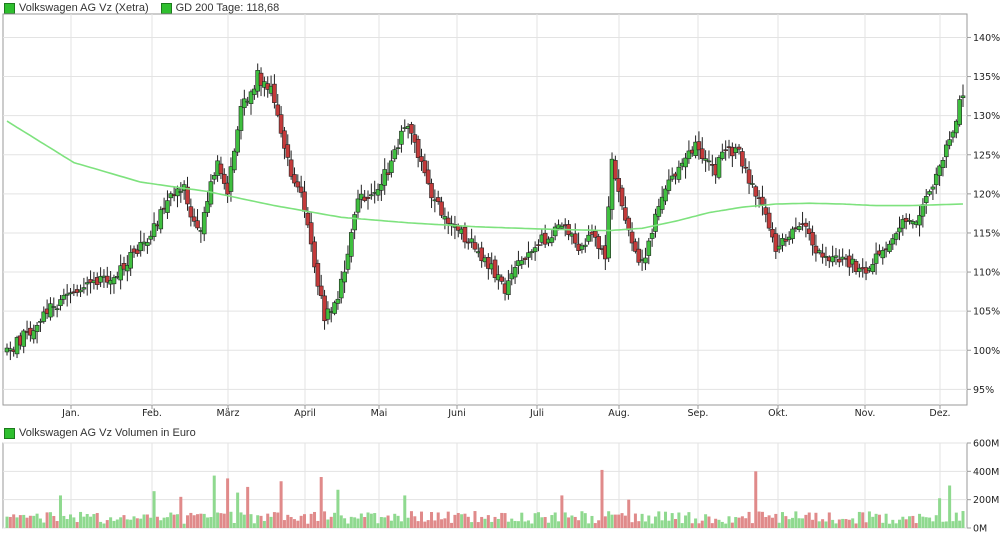 This screenshot has height=537, width=1000. What do you see at coordinates (456, 413) in the screenshot?
I see `price-x-tick-label: Juni` at bounding box center [456, 413].